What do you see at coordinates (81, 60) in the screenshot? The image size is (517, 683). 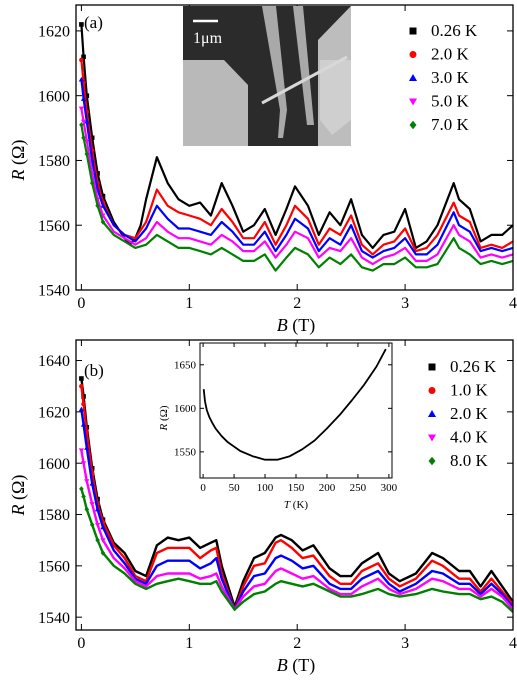 I see `panel-a-series-2-point` at bounding box center [81, 60].